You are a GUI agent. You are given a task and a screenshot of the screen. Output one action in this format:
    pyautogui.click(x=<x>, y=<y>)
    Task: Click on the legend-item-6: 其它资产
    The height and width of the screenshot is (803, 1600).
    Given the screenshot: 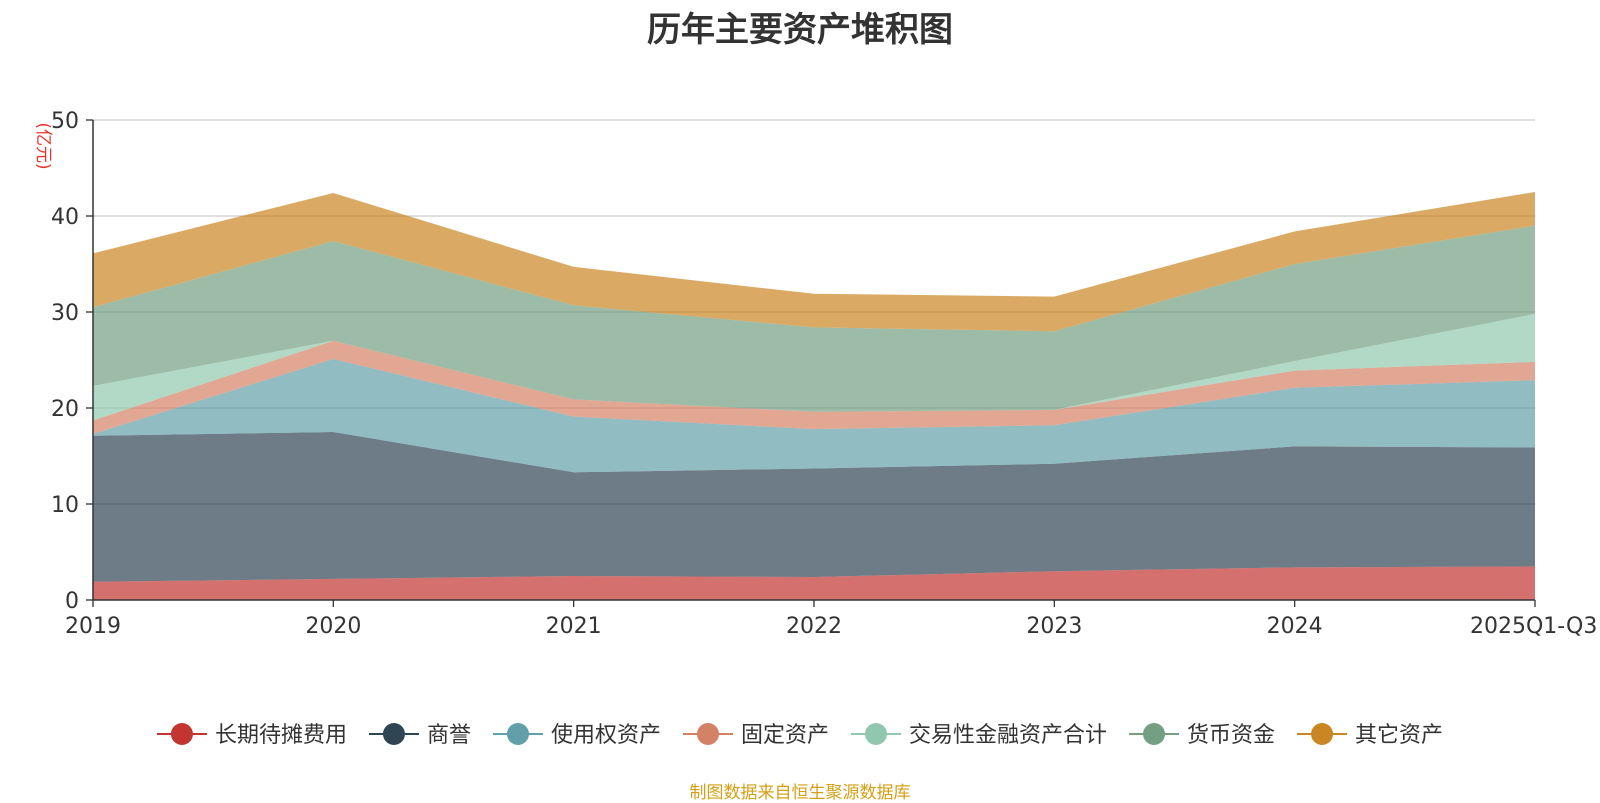 What is the action you would take?
    pyautogui.click(x=1370, y=735)
    